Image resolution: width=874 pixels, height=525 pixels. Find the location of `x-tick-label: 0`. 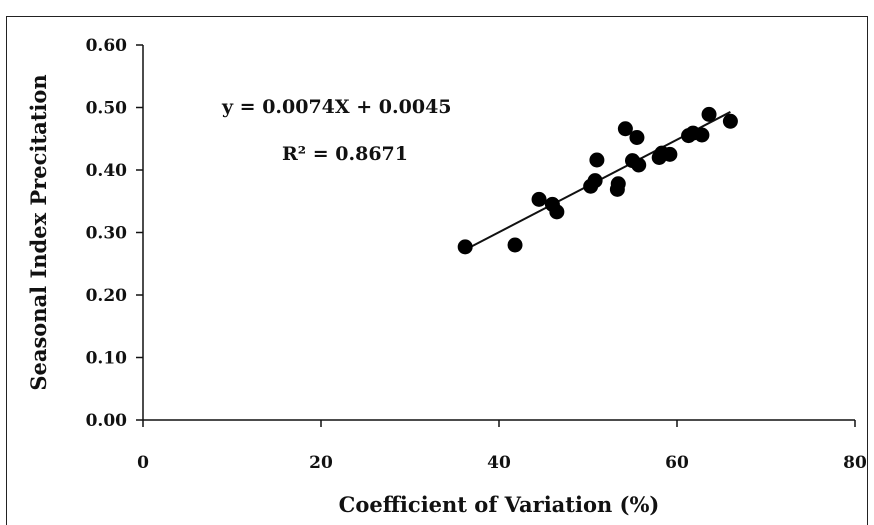

x-tick-label: 0 is located at coordinates (143, 463).